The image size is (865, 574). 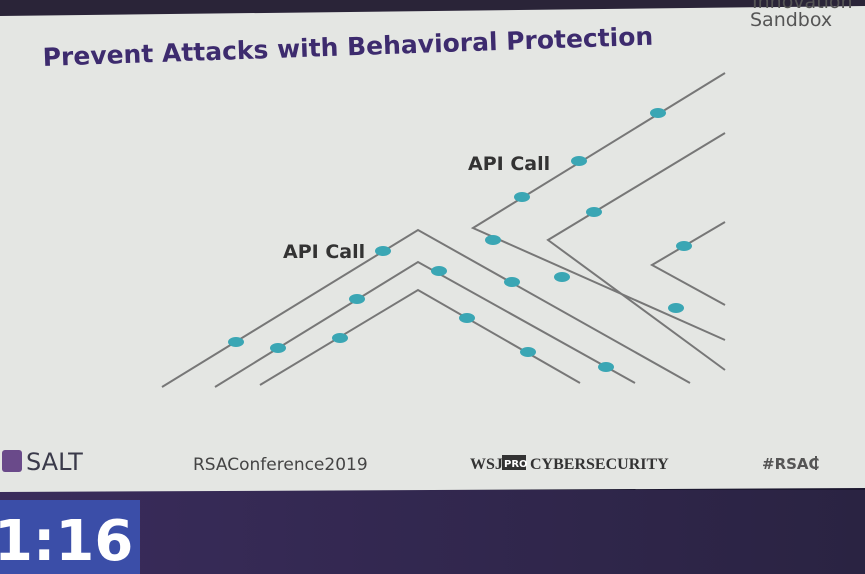 I want to click on salt-icon, so click(x=12, y=461).